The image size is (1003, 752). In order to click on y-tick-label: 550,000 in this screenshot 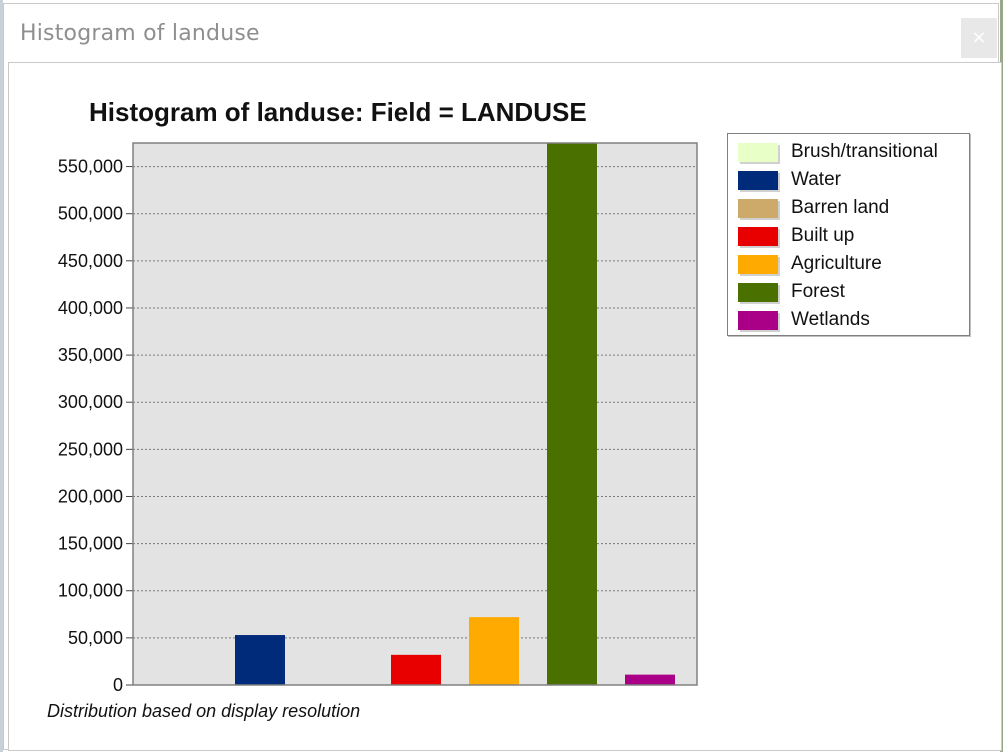, I will do `click(90, 167)`.